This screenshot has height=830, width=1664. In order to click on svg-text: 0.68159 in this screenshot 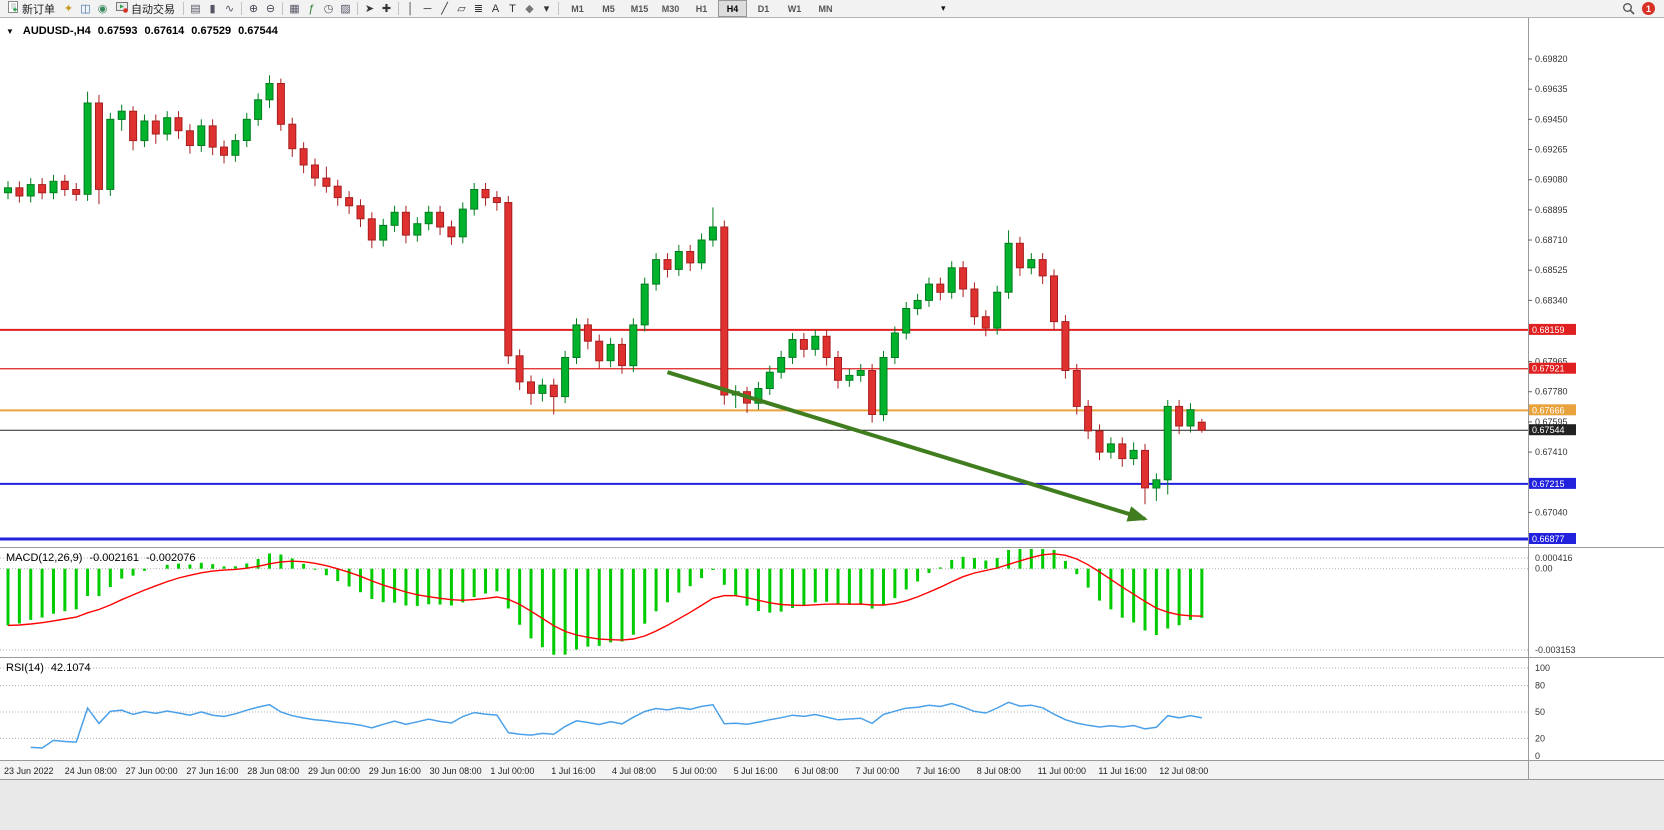, I will do `click(1548, 330)`.